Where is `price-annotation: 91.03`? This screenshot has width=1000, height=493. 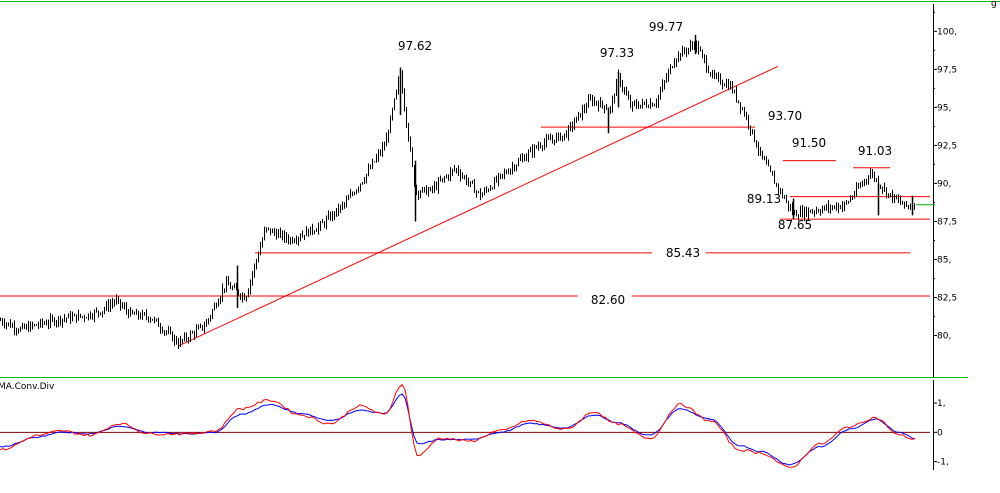 price-annotation: 91.03 is located at coordinates (875, 151).